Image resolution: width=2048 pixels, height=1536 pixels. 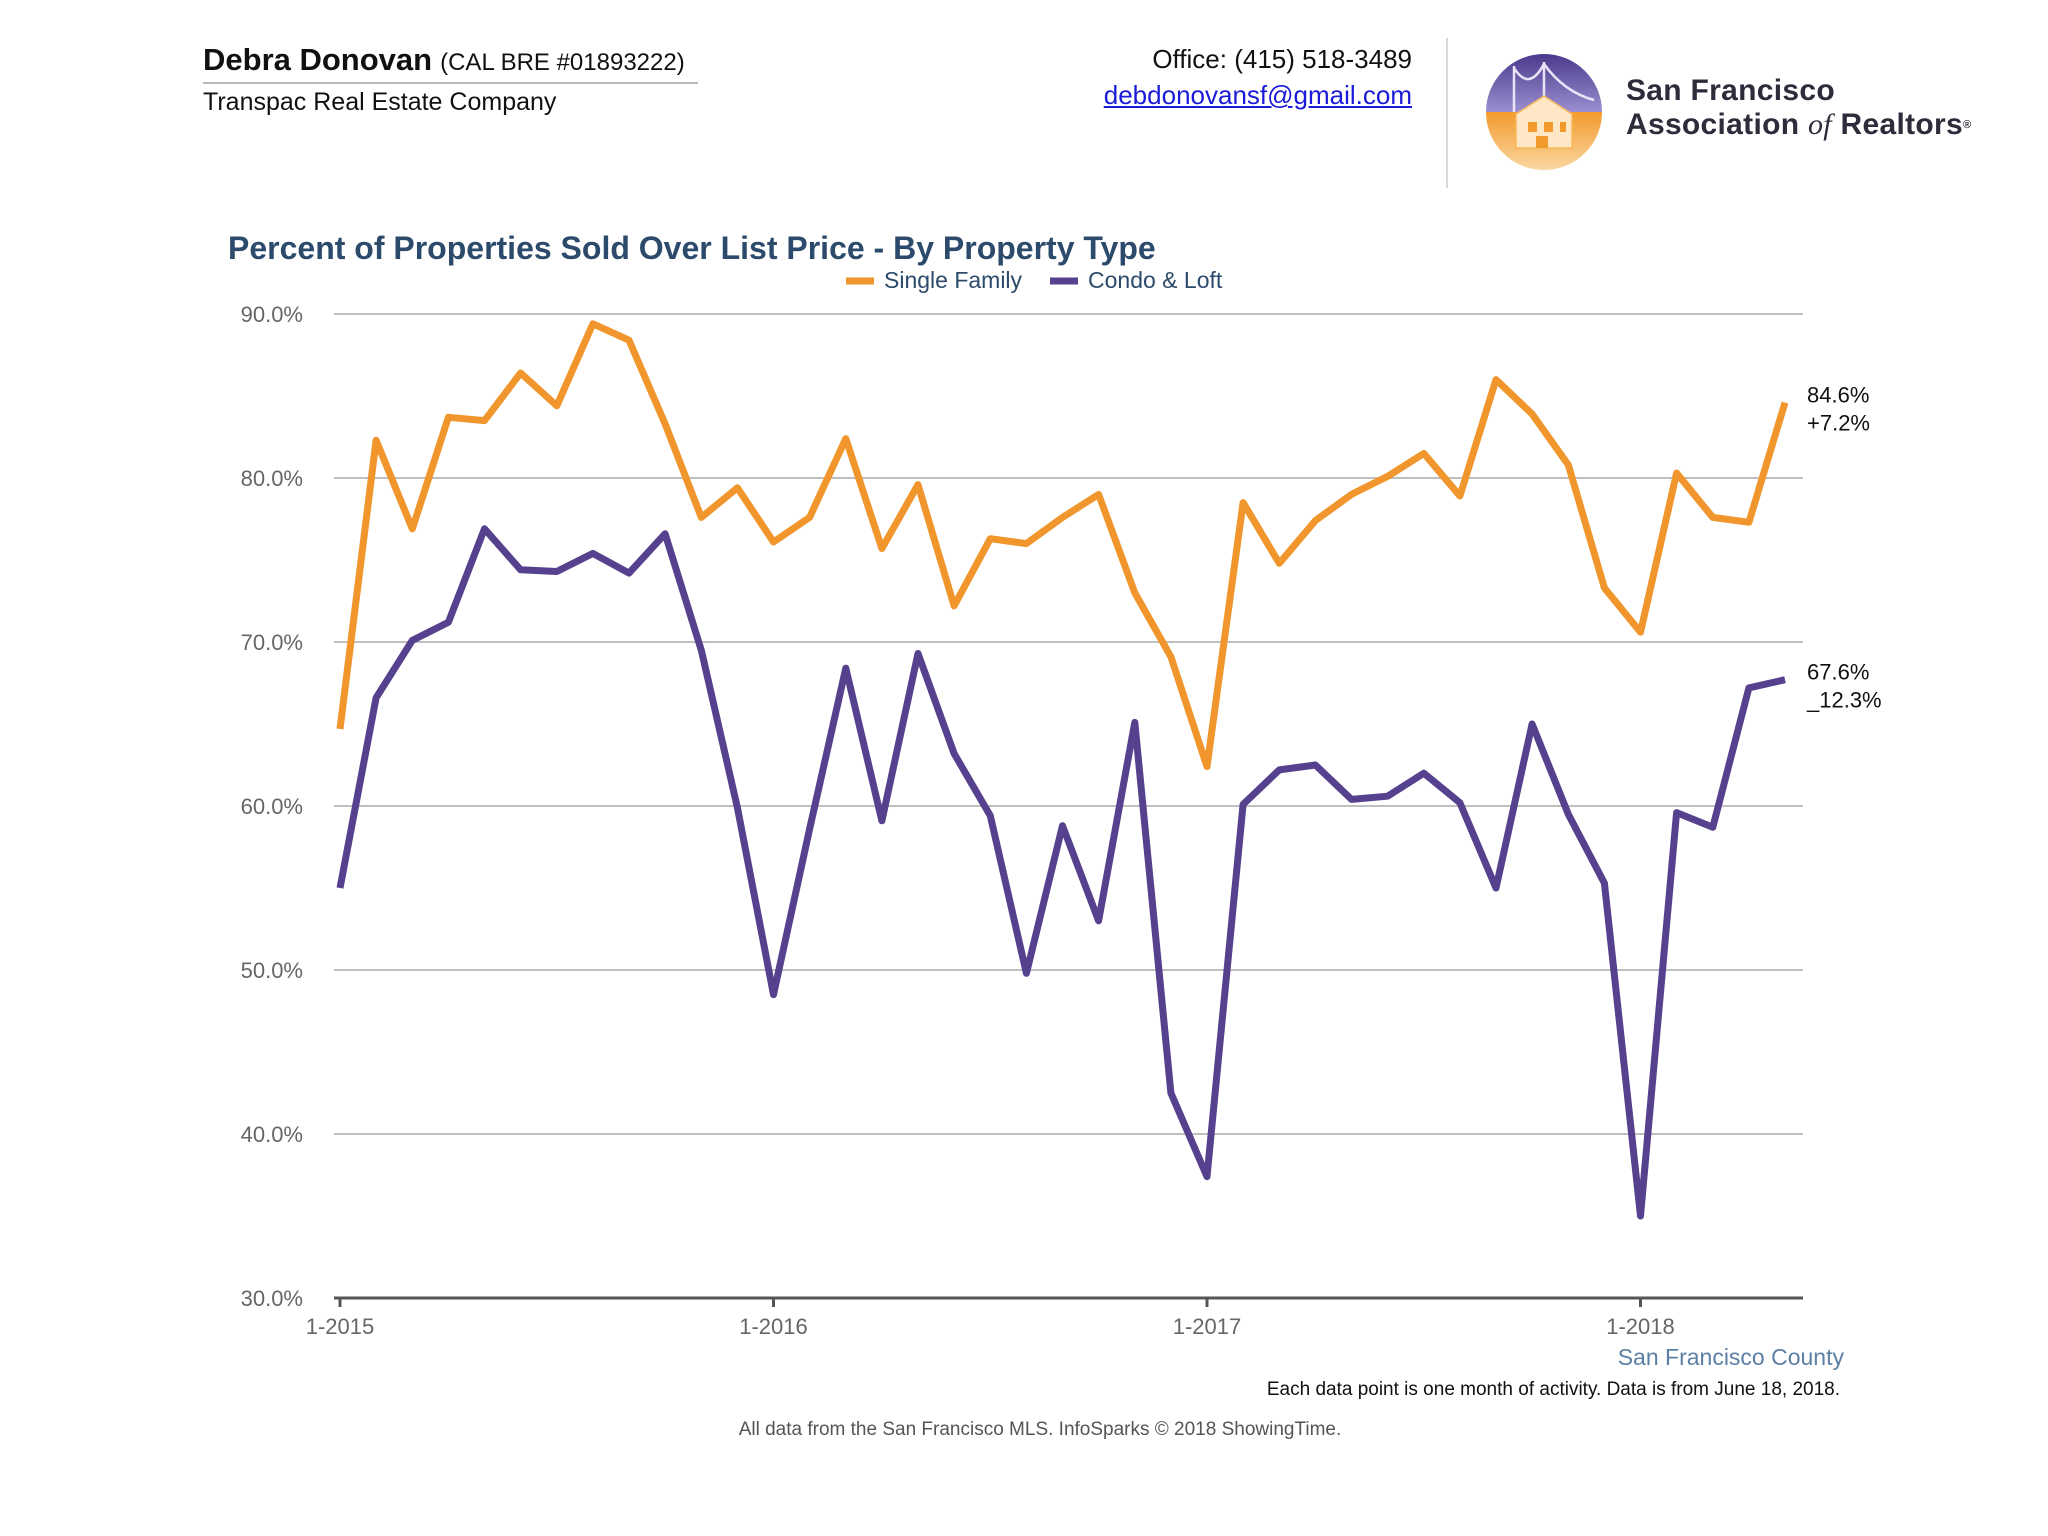 What do you see at coordinates (1207, 1326) in the screenshot?
I see `x-tick-label: 1-2017` at bounding box center [1207, 1326].